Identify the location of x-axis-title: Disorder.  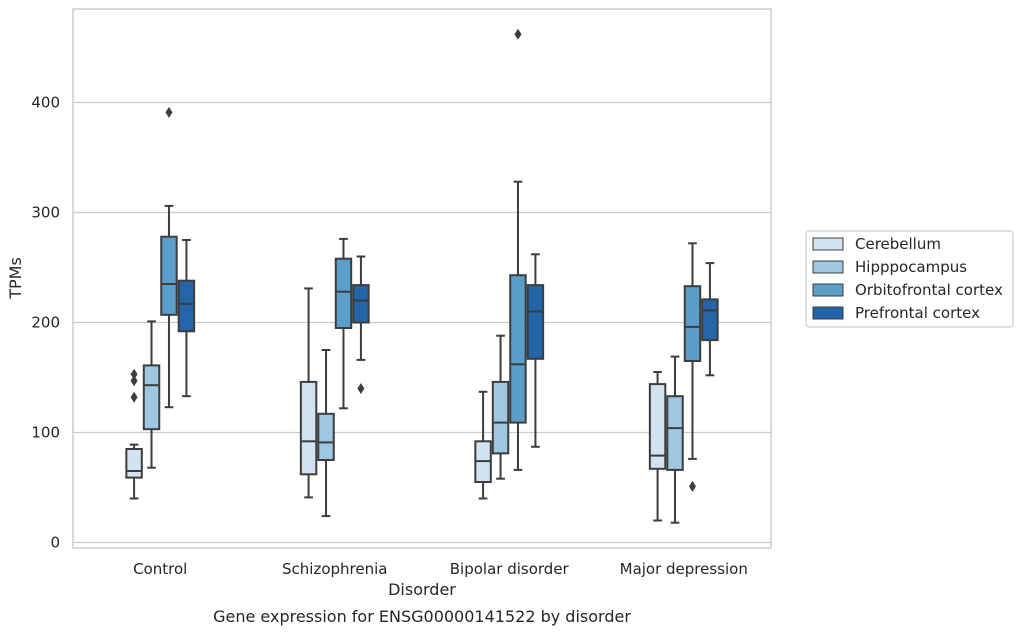
(422, 589).